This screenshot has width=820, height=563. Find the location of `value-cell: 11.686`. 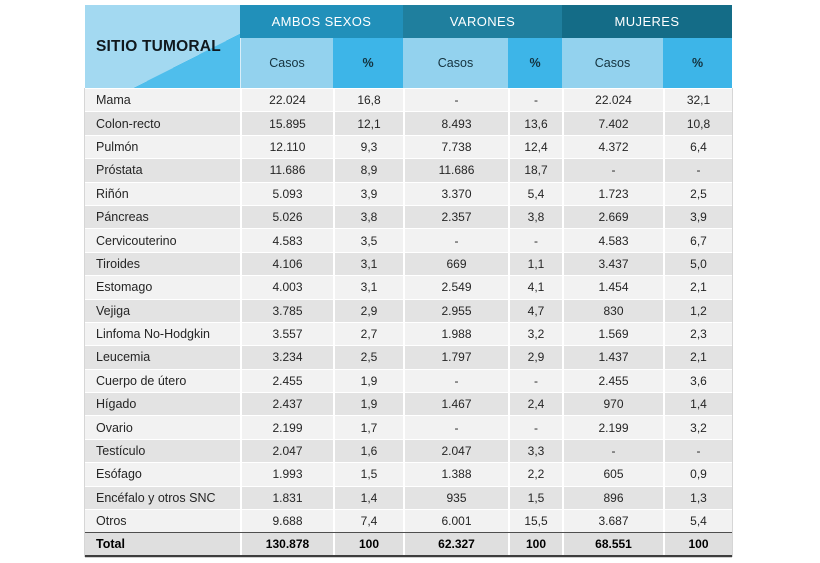

value-cell: 11.686 is located at coordinates (286, 170).